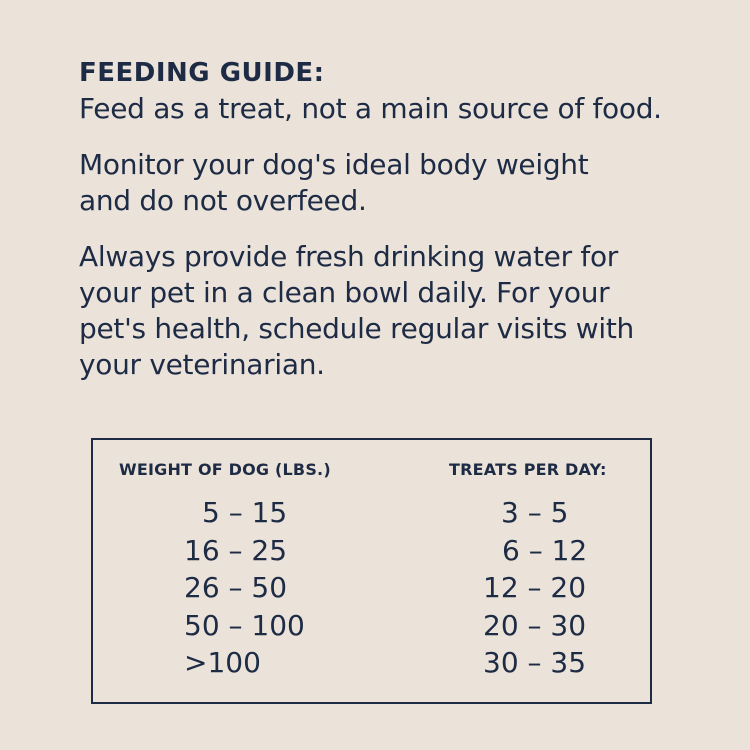 The width and height of the screenshot is (750, 750). Describe the element at coordinates (528, 469) in the screenshot. I see `treats-column-header: TREATS PER DAY:` at that location.